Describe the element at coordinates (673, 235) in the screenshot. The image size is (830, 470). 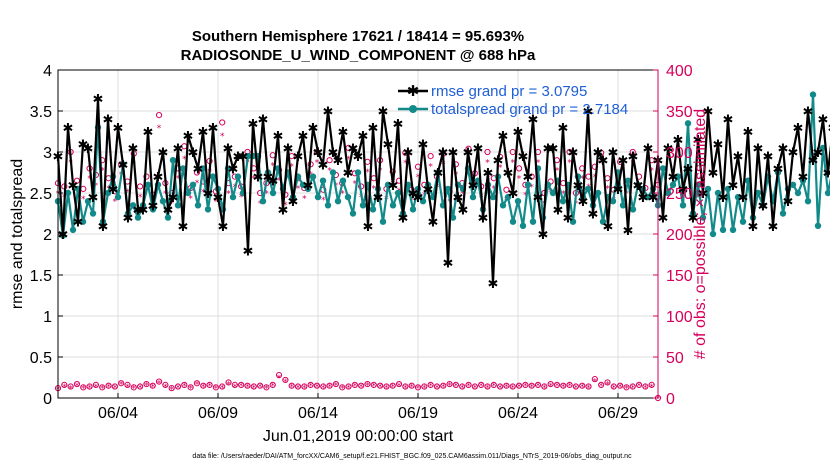
I see `right-axis-ticks: 0 50 100 150 200 250 300 350 400` at that location.